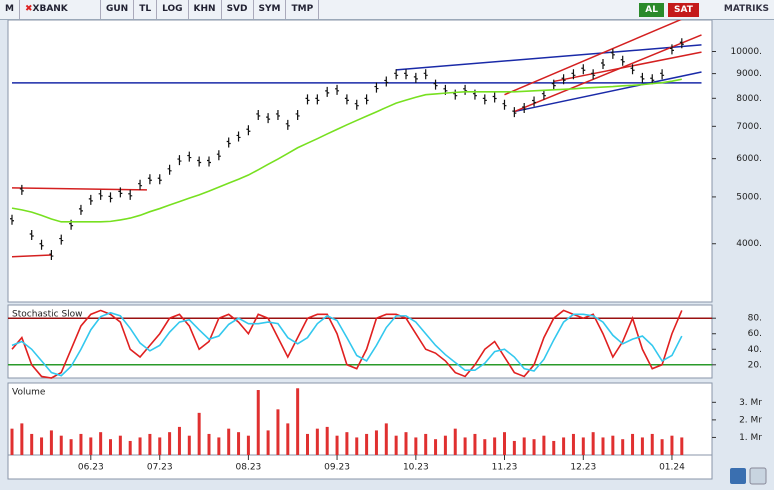 The height and width of the screenshot is (490, 774). I want to click on sell-button: SAT, so click(683, 9).